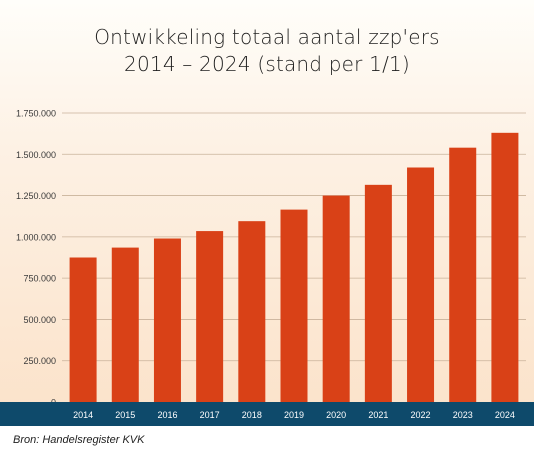  What do you see at coordinates (79, 440) in the screenshot?
I see `source-note: Bron: Handelsregister KVK` at bounding box center [79, 440].